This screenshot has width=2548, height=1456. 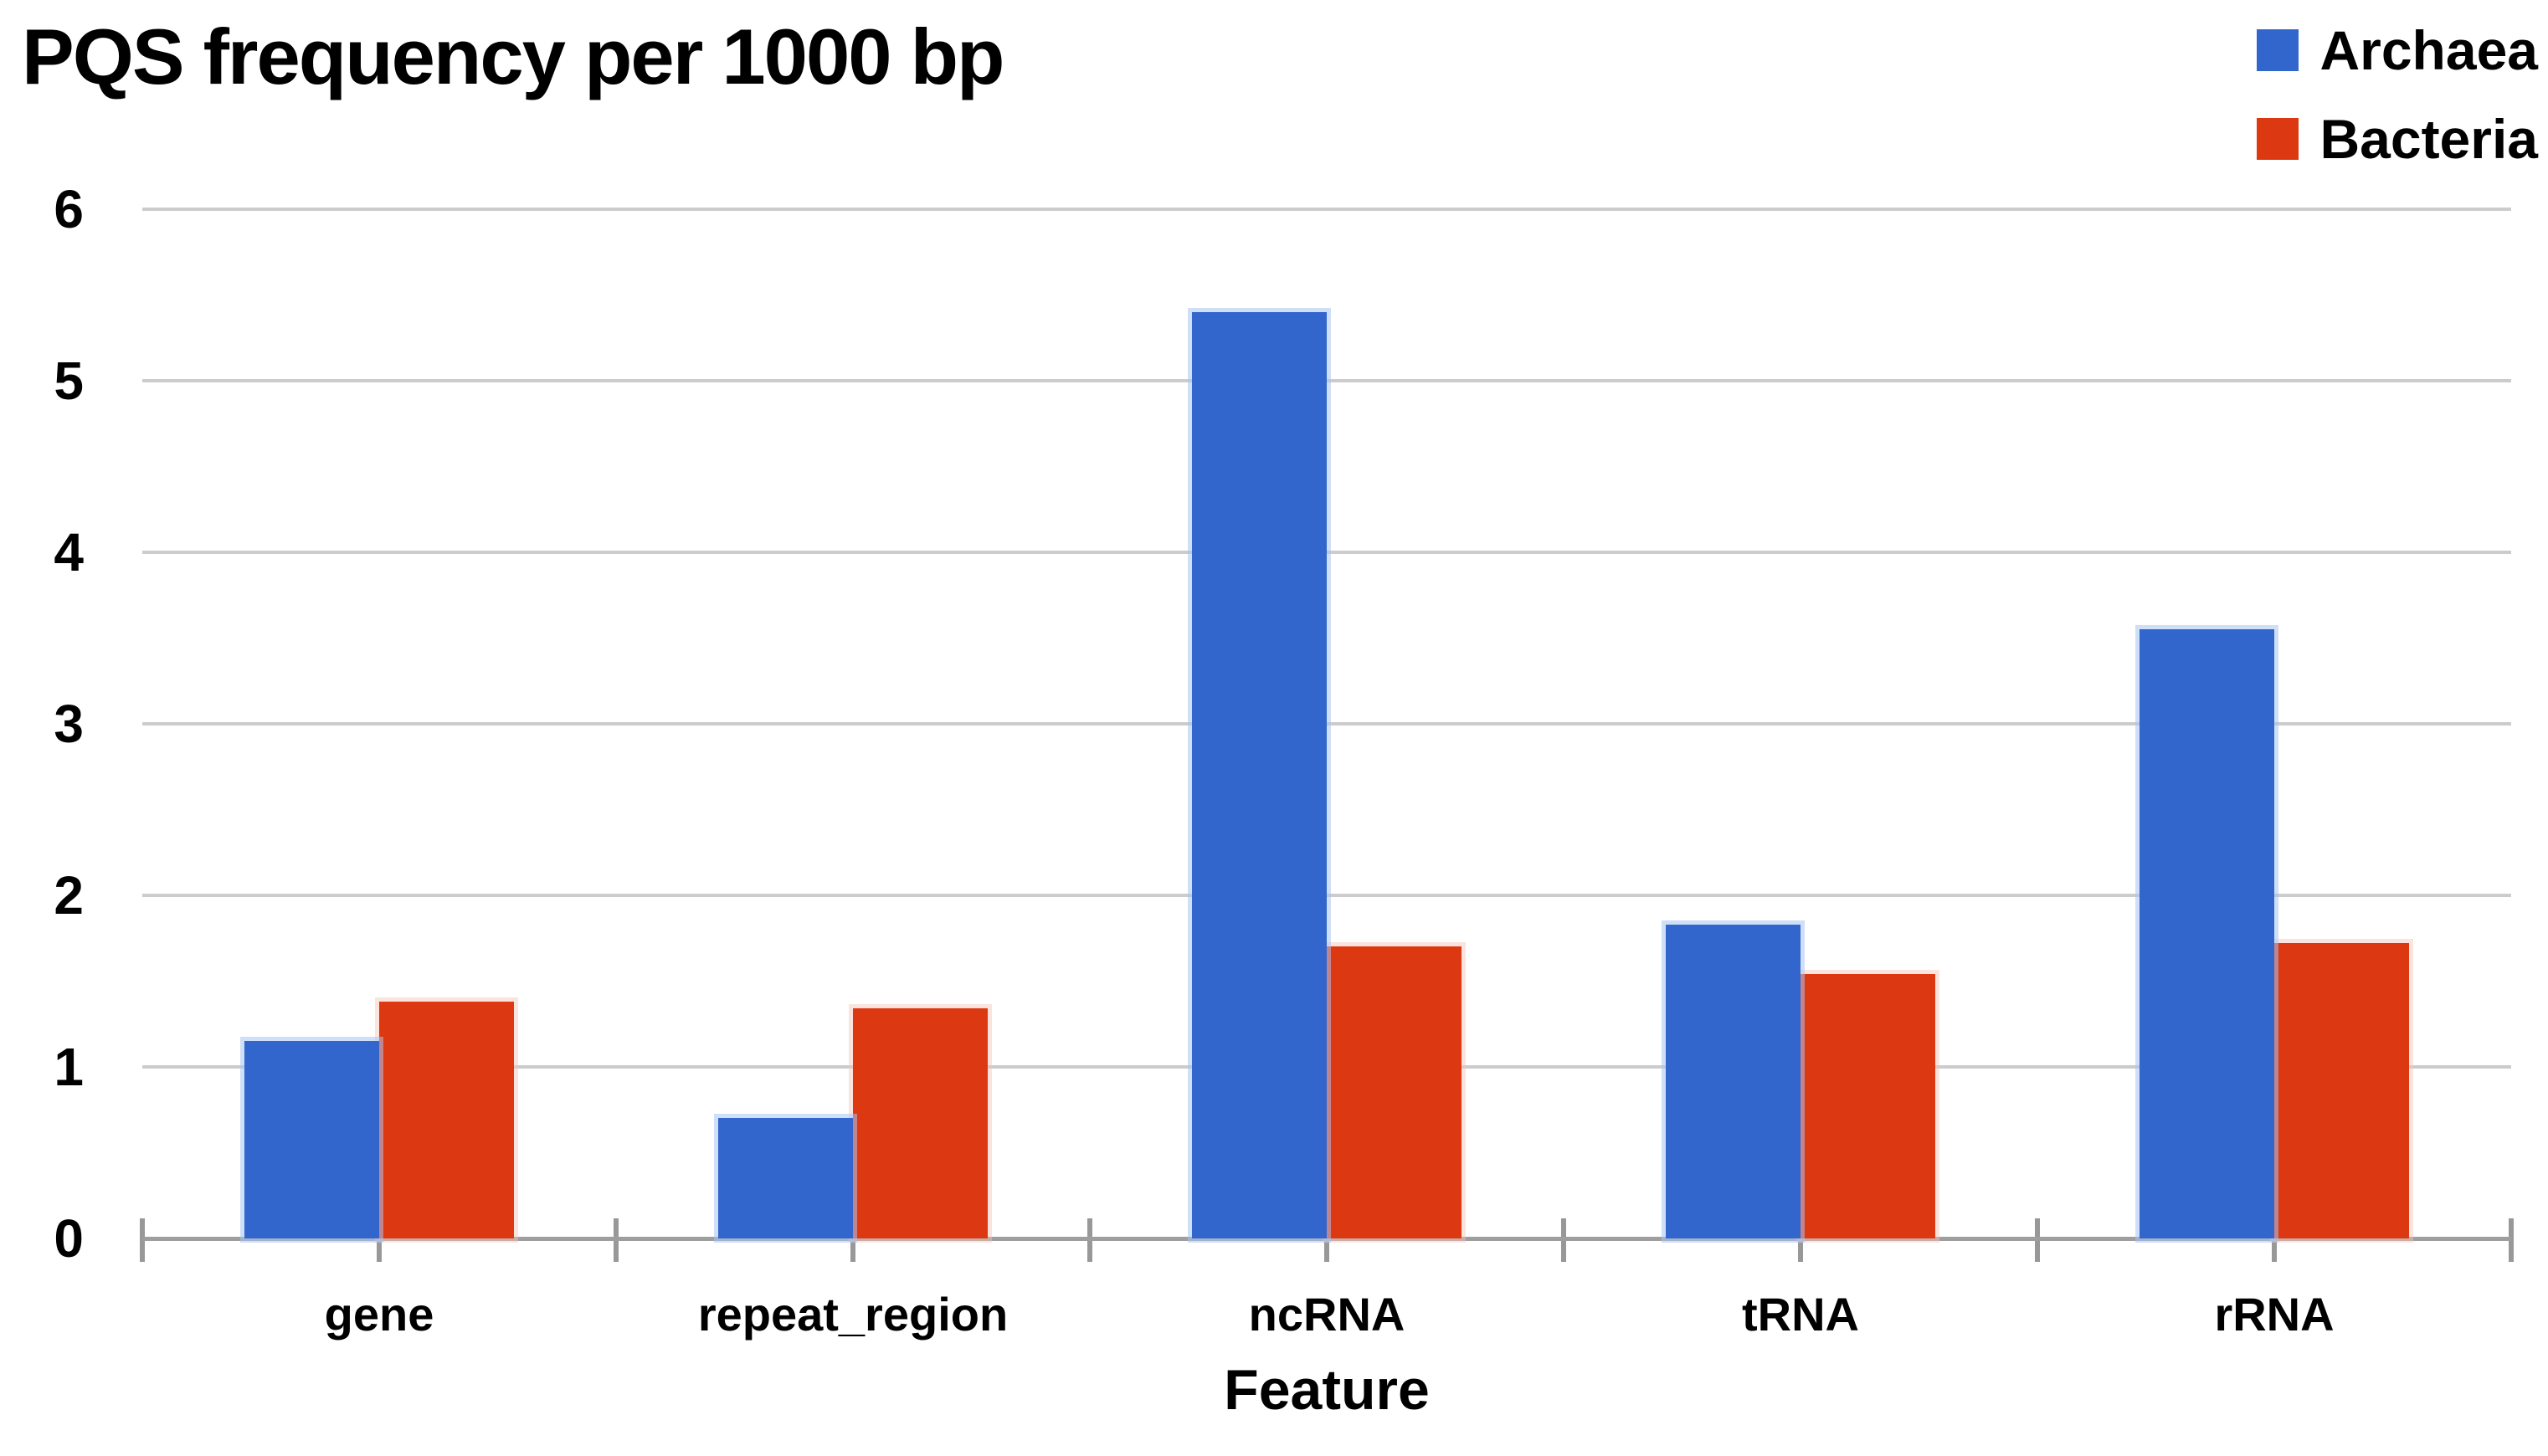 What do you see at coordinates (785, 1178) in the screenshot?
I see `bar-archaea-repeat_region` at bounding box center [785, 1178].